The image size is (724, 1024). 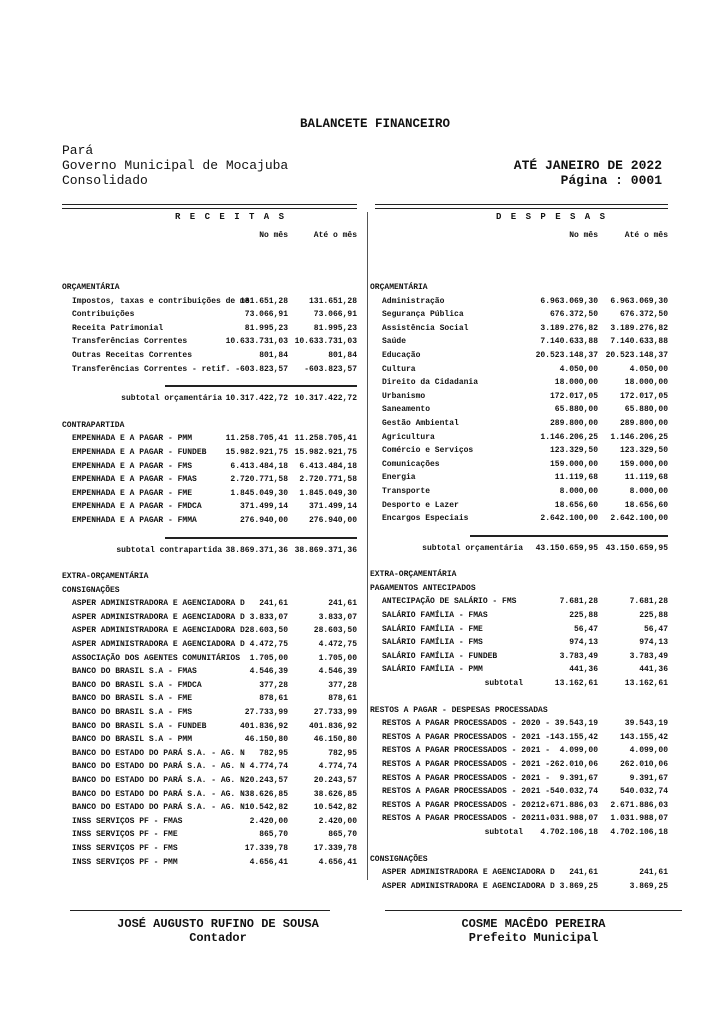 I want to click on value-month: 18.656,60, so click(x=576, y=505).